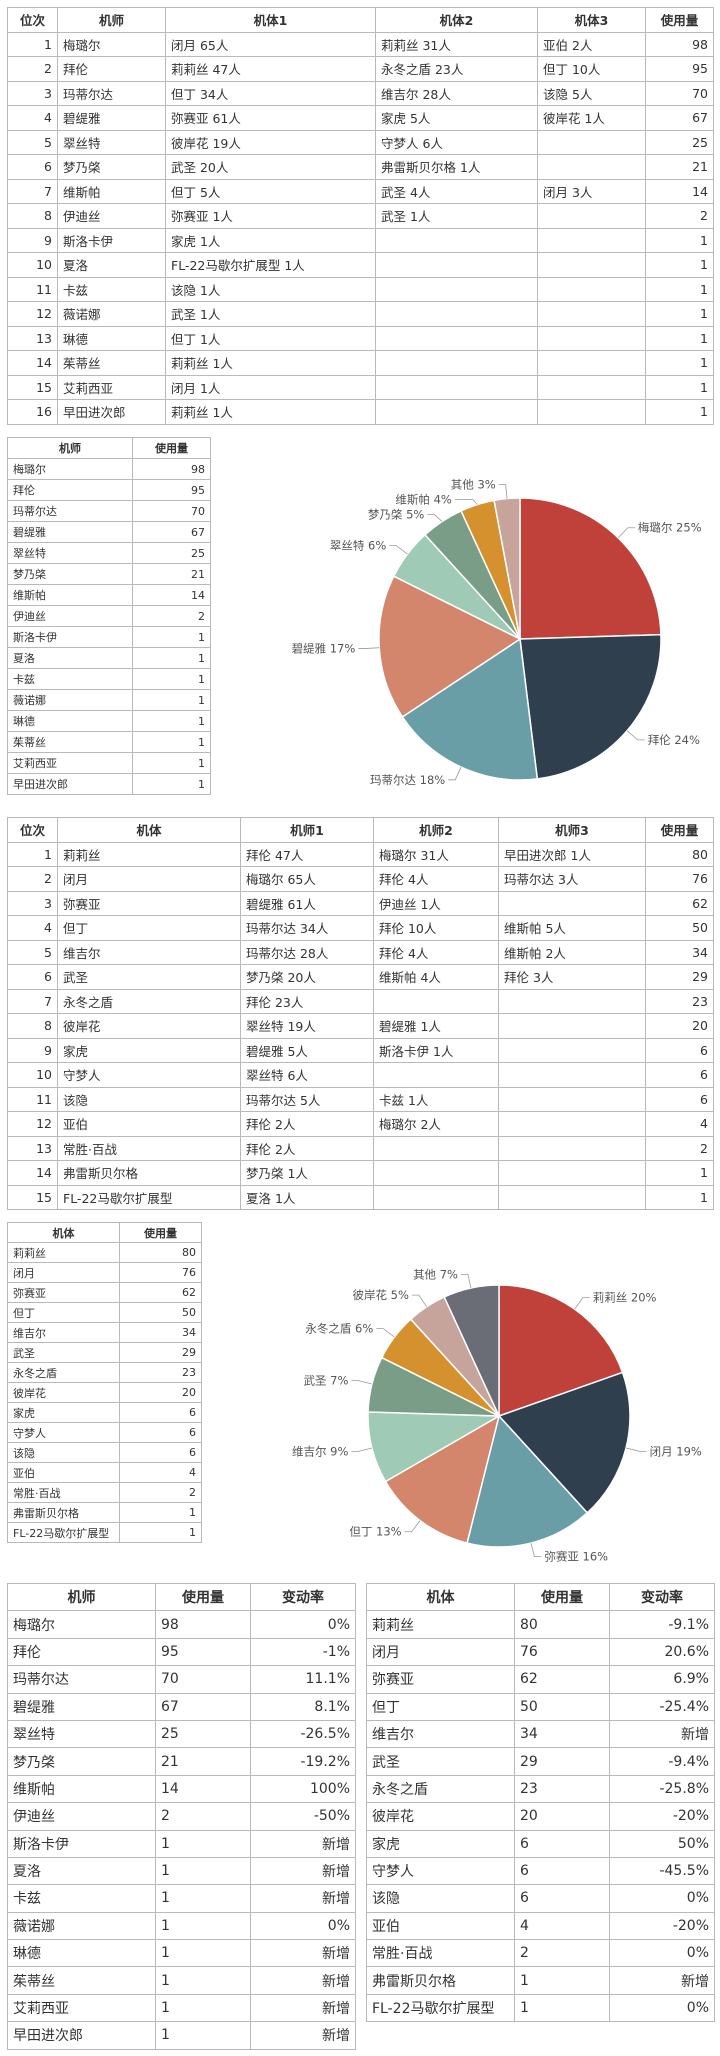 The width and height of the screenshot is (720, 2056). What do you see at coordinates (360, 830) in the screenshot?
I see `header-row: 位次 机体 机师1 机师2 机师3 使用量` at bounding box center [360, 830].